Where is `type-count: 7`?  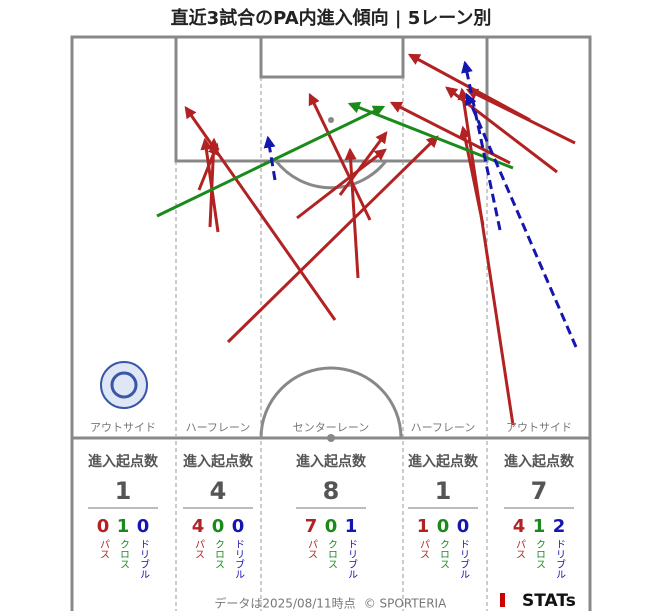
type-count: 7 is located at coordinates (311, 526).